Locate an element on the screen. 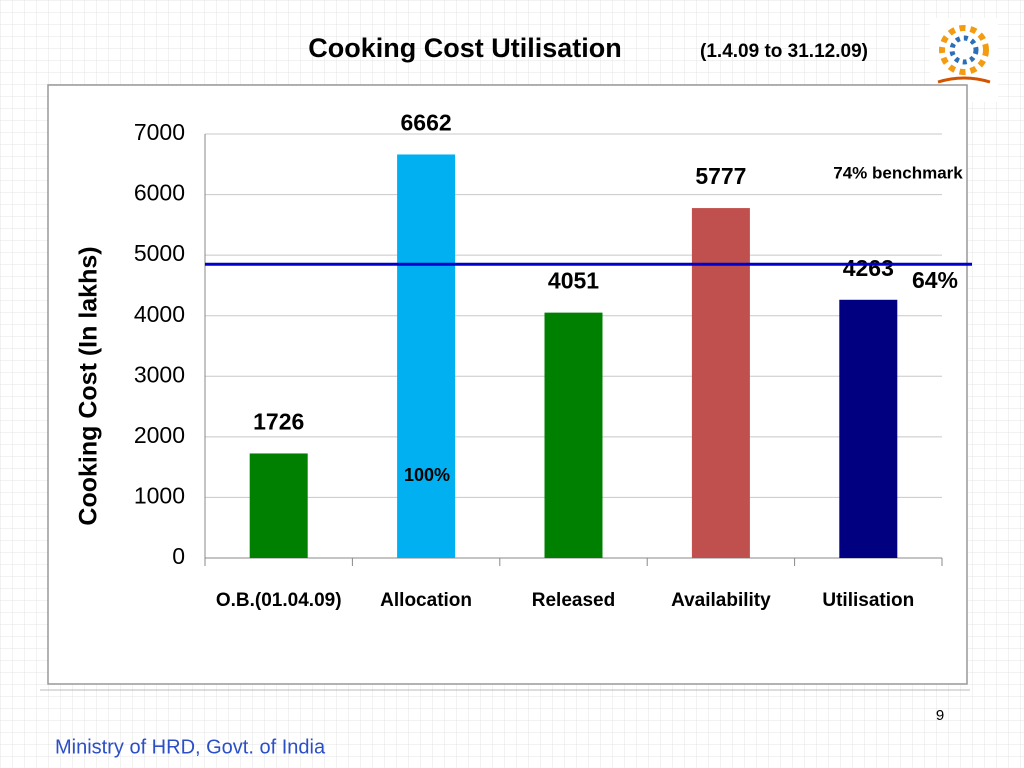 Image resolution: width=1024 pixels, height=768 pixels. x-tick-label: O.B.(01.04.09) is located at coordinates (279, 600).